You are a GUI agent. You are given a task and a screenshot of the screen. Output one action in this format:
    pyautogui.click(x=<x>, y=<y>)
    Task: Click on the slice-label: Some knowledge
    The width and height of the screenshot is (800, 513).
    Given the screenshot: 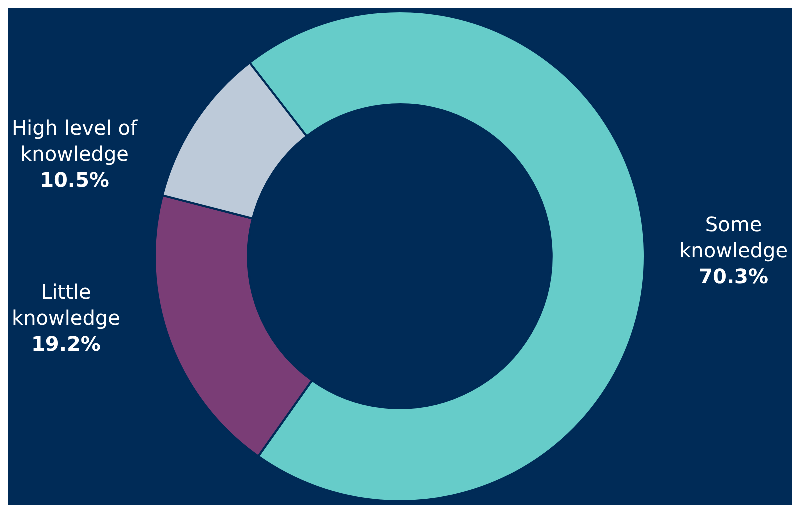 What is the action you would take?
    pyautogui.click(x=734, y=237)
    